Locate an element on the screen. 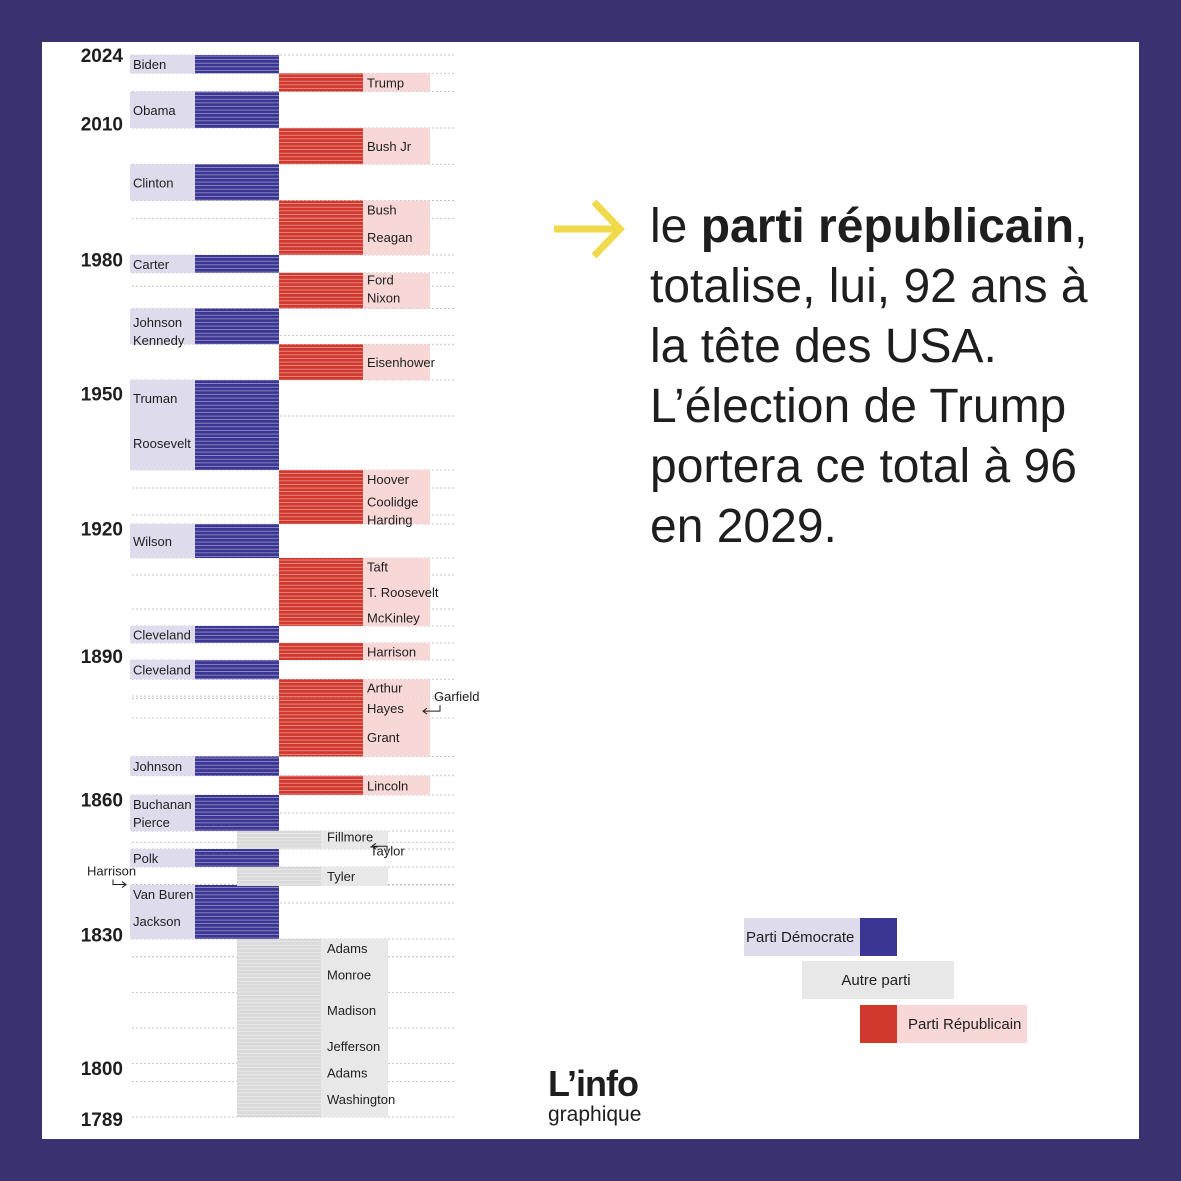 This screenshot has height=1181, width=1181. year-tick-label: 2010 is located at coordinates (102, 124).